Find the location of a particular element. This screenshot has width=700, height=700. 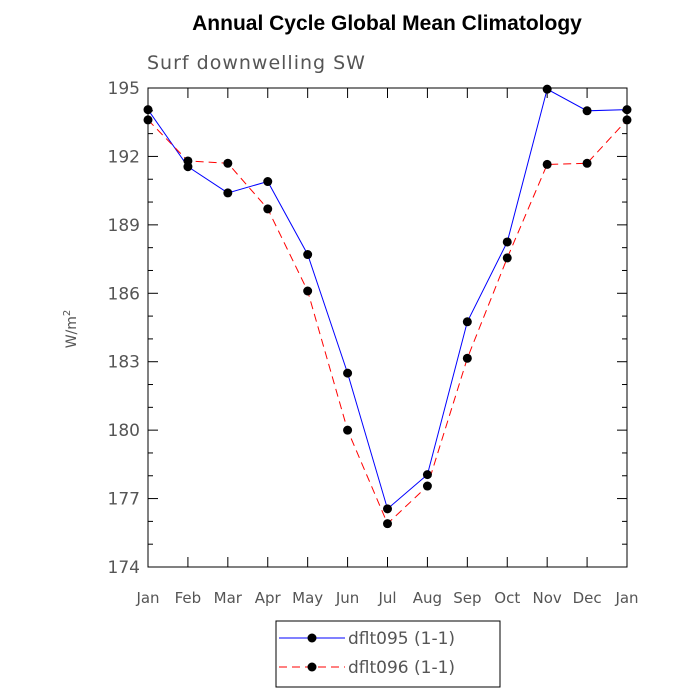

x-tick-label: Feb is located at coordinates (188, 598).